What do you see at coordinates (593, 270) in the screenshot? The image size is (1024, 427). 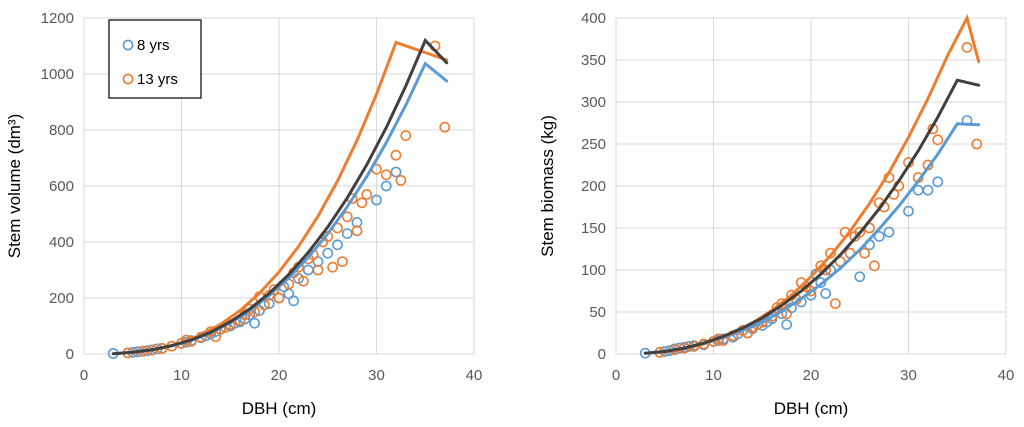 I see `y-tick-label: 100` at bounding box center [593, 270].